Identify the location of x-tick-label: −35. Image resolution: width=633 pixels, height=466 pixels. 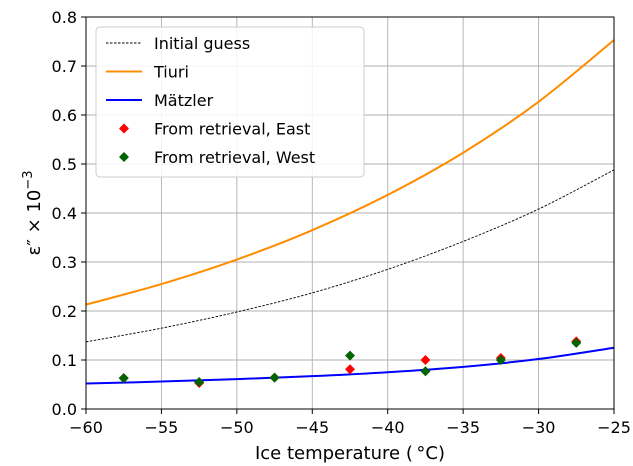
(463, 427).